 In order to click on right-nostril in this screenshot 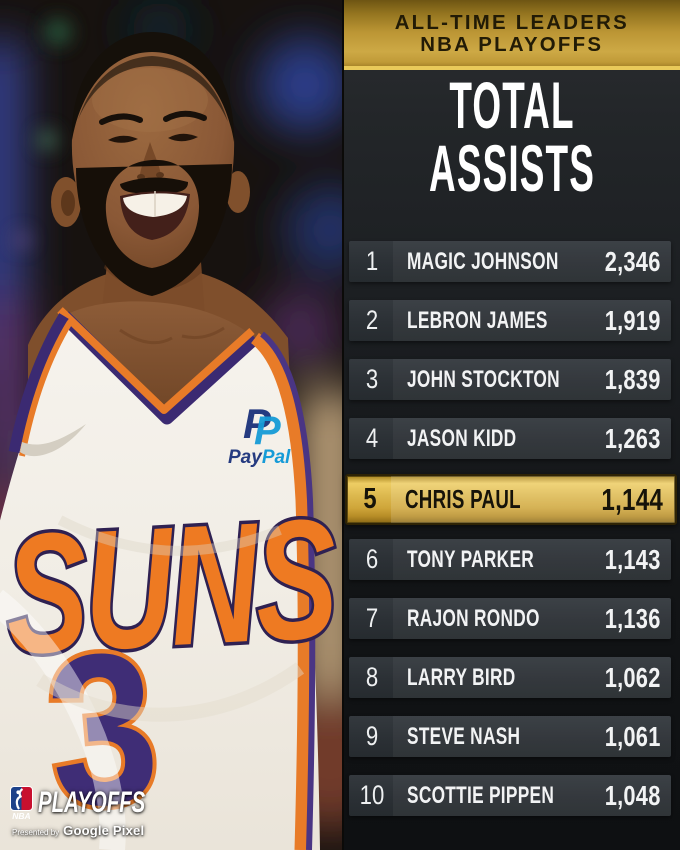, I will do `click(160, 175)`.